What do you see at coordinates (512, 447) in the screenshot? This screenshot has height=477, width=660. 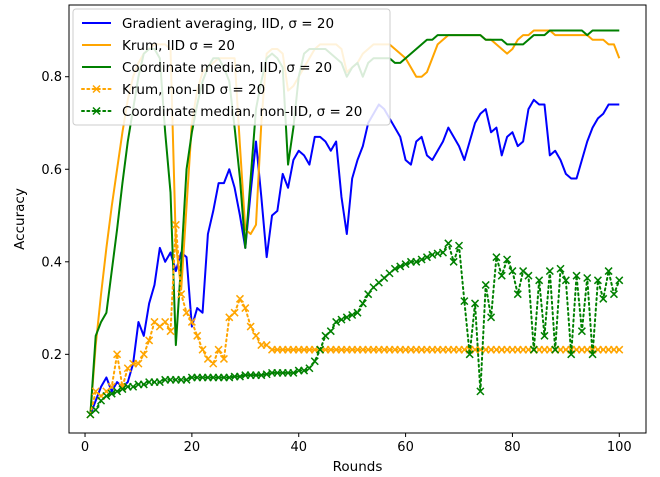 I see `x-tick-label: 80` at bounding box center [512, 447].